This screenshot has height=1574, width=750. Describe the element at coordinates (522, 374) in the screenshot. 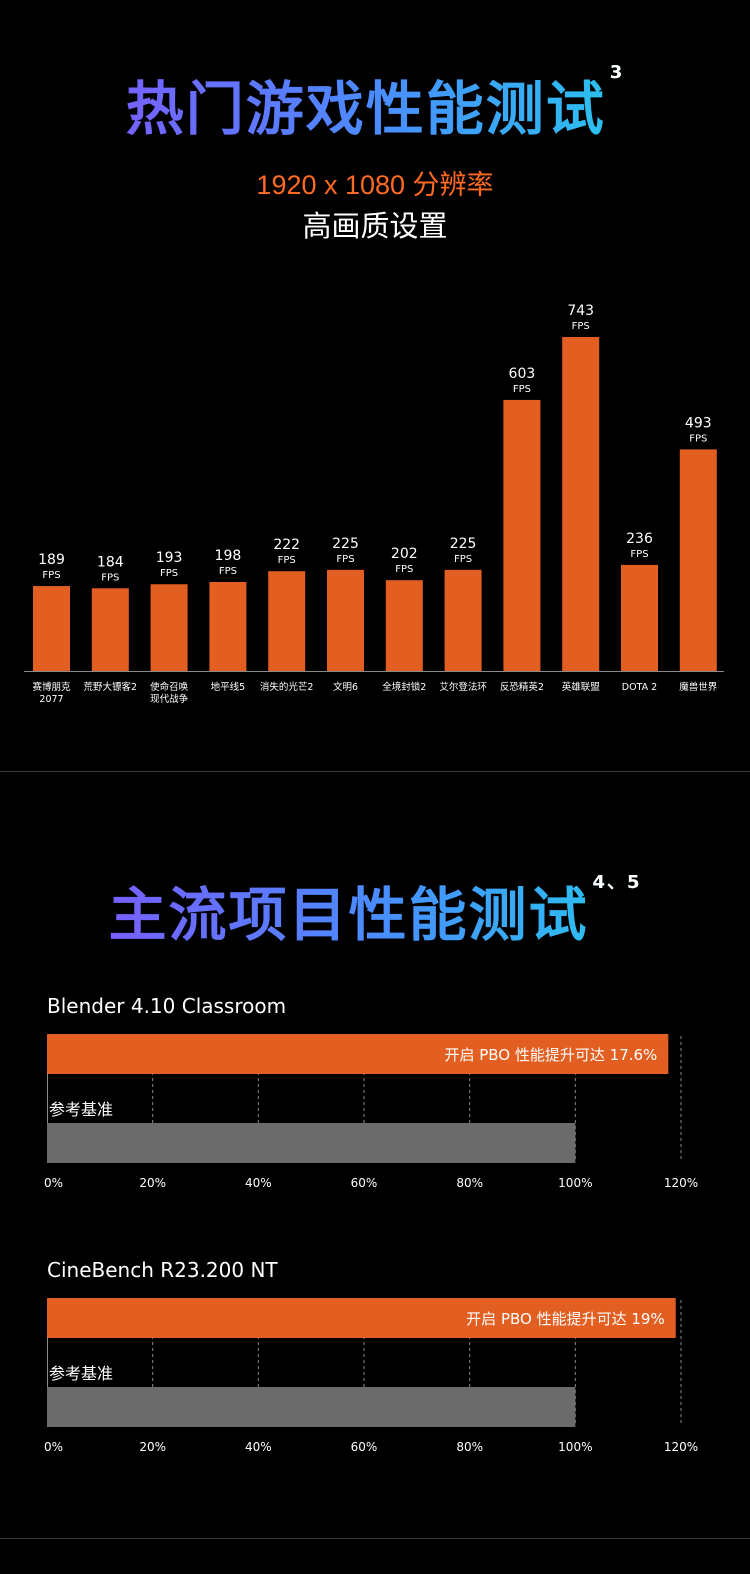

I see `fps-value-label: 603` at that location.